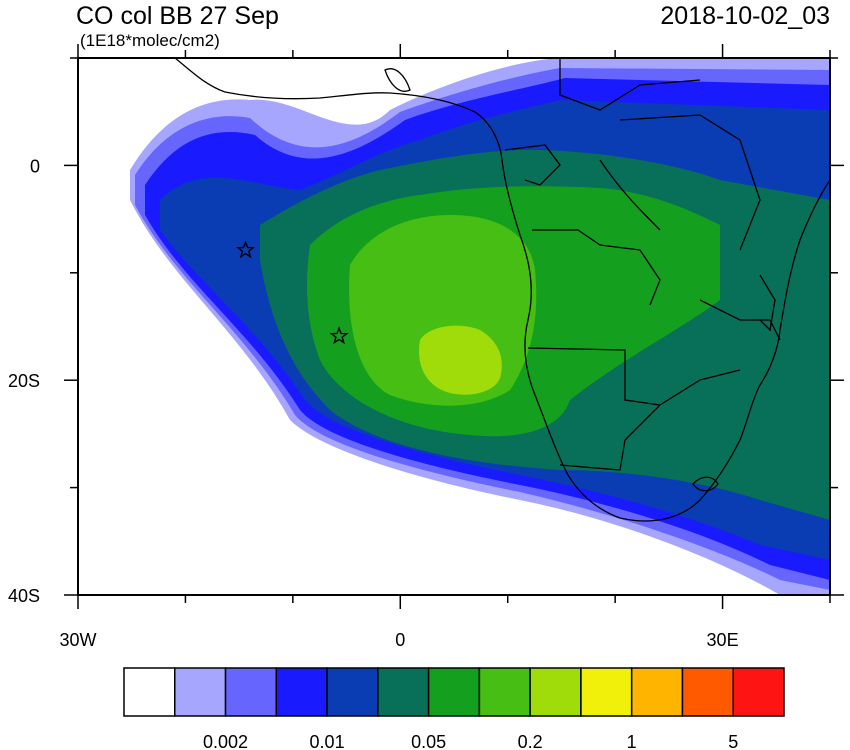  What do you see at coordinates (733, 741) in the screenshot?
I see `colorbar-label: 5` at bounding box center [733, 741].